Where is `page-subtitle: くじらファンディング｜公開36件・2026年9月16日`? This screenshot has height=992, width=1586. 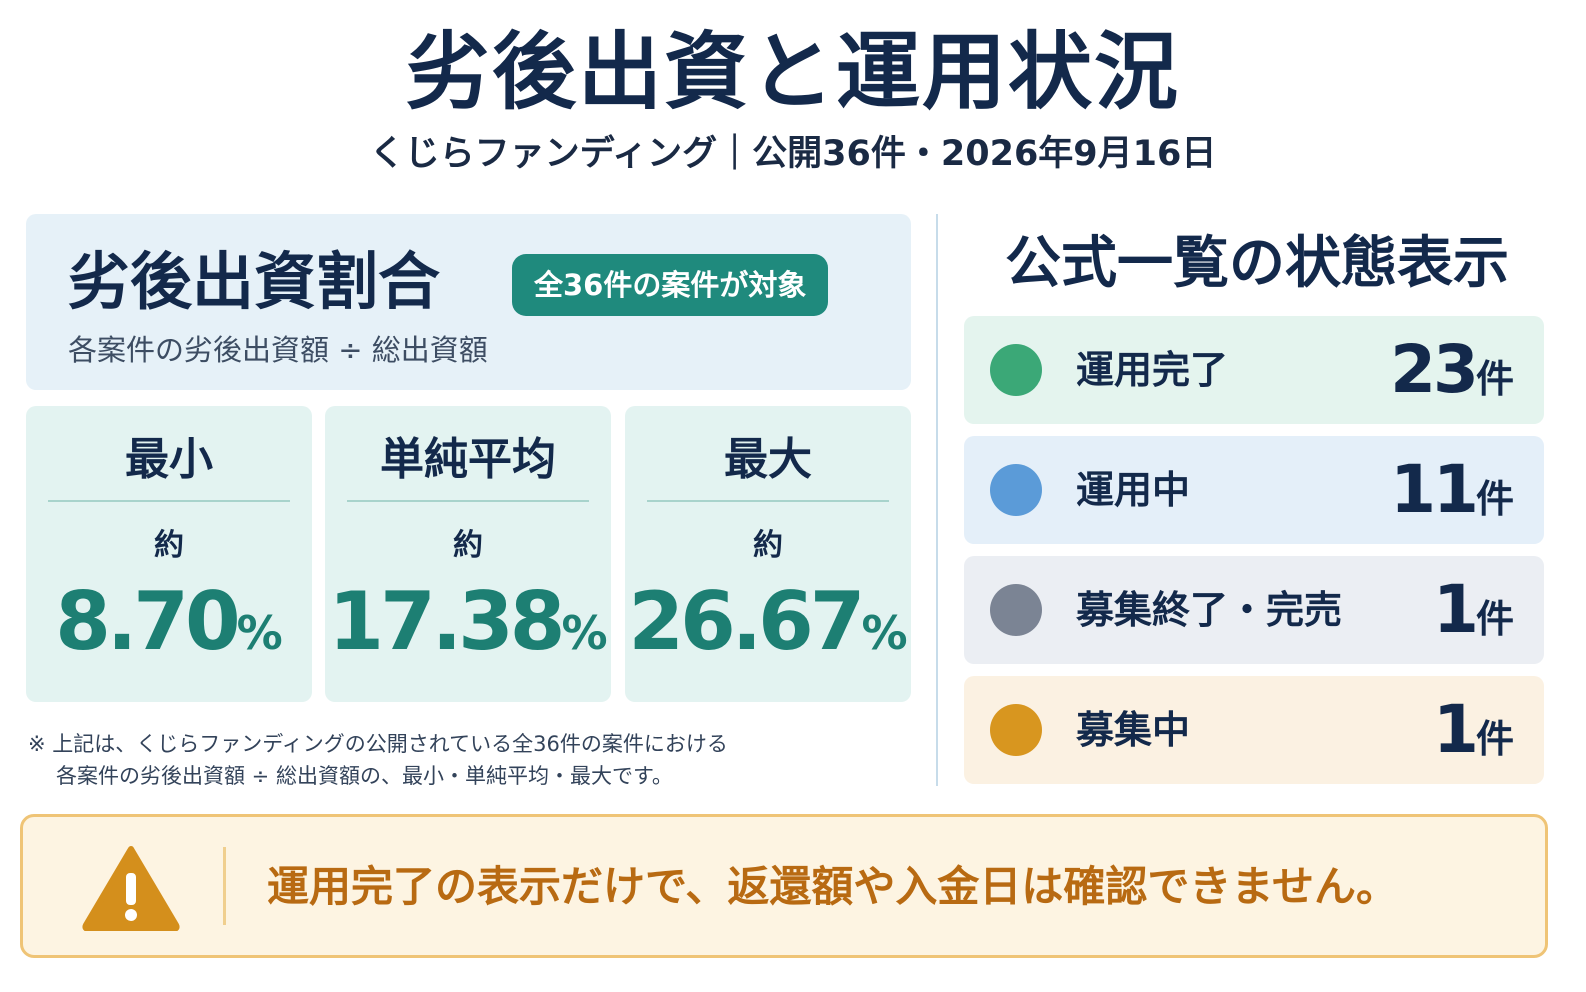
page-subtitle: くじらファンディング｜公開36件・2026年9月16日 is located at coordinates (793, 154).